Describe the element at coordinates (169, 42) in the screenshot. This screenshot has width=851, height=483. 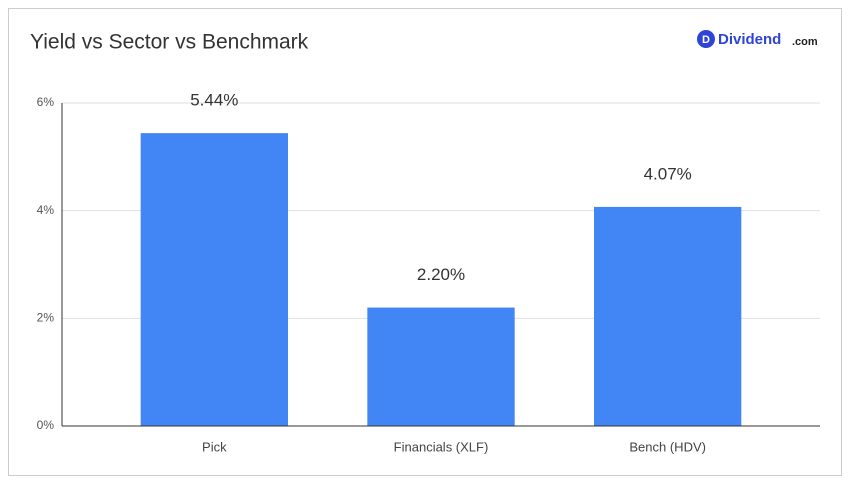
I see `chart-title: Yield vs Sector vs Benchmark` at that location.